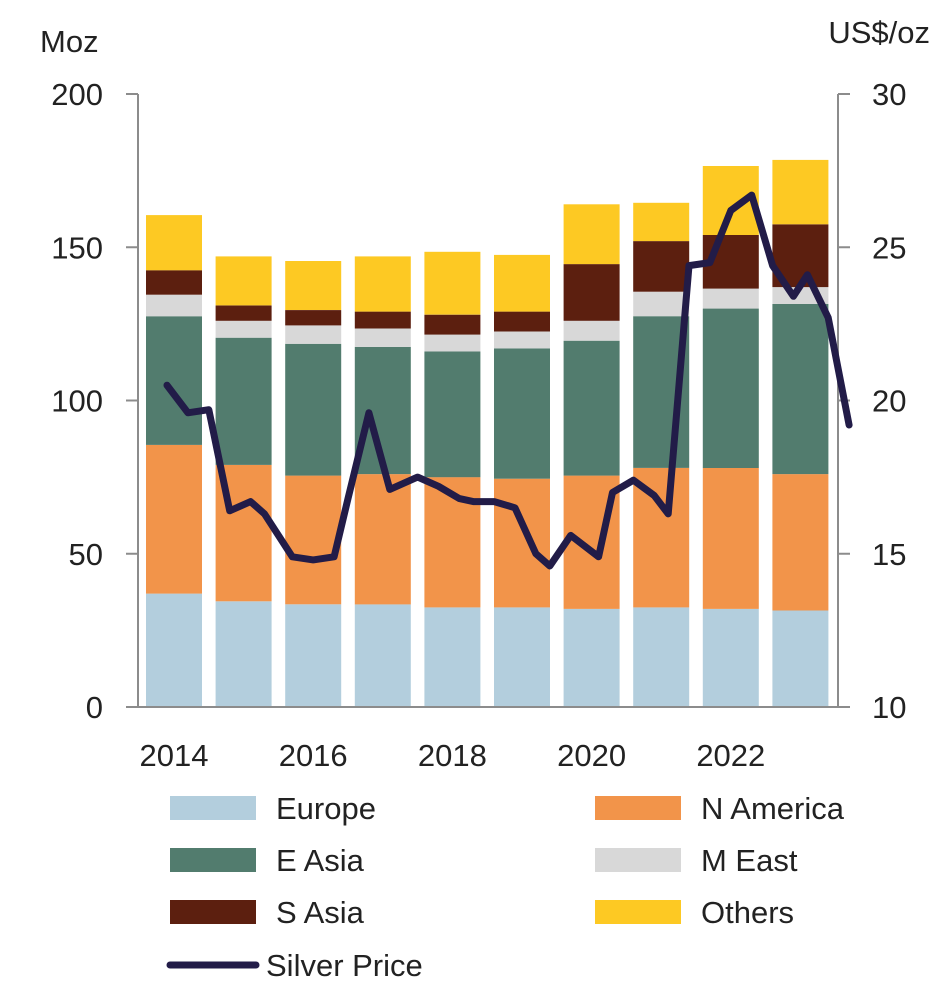 The width and height of the screenshot is (943, 997). What do you see at coordinates (174, 650) in the screenshot?
I see `bar-segment-europe-2014` at bounding box center [174, 650].